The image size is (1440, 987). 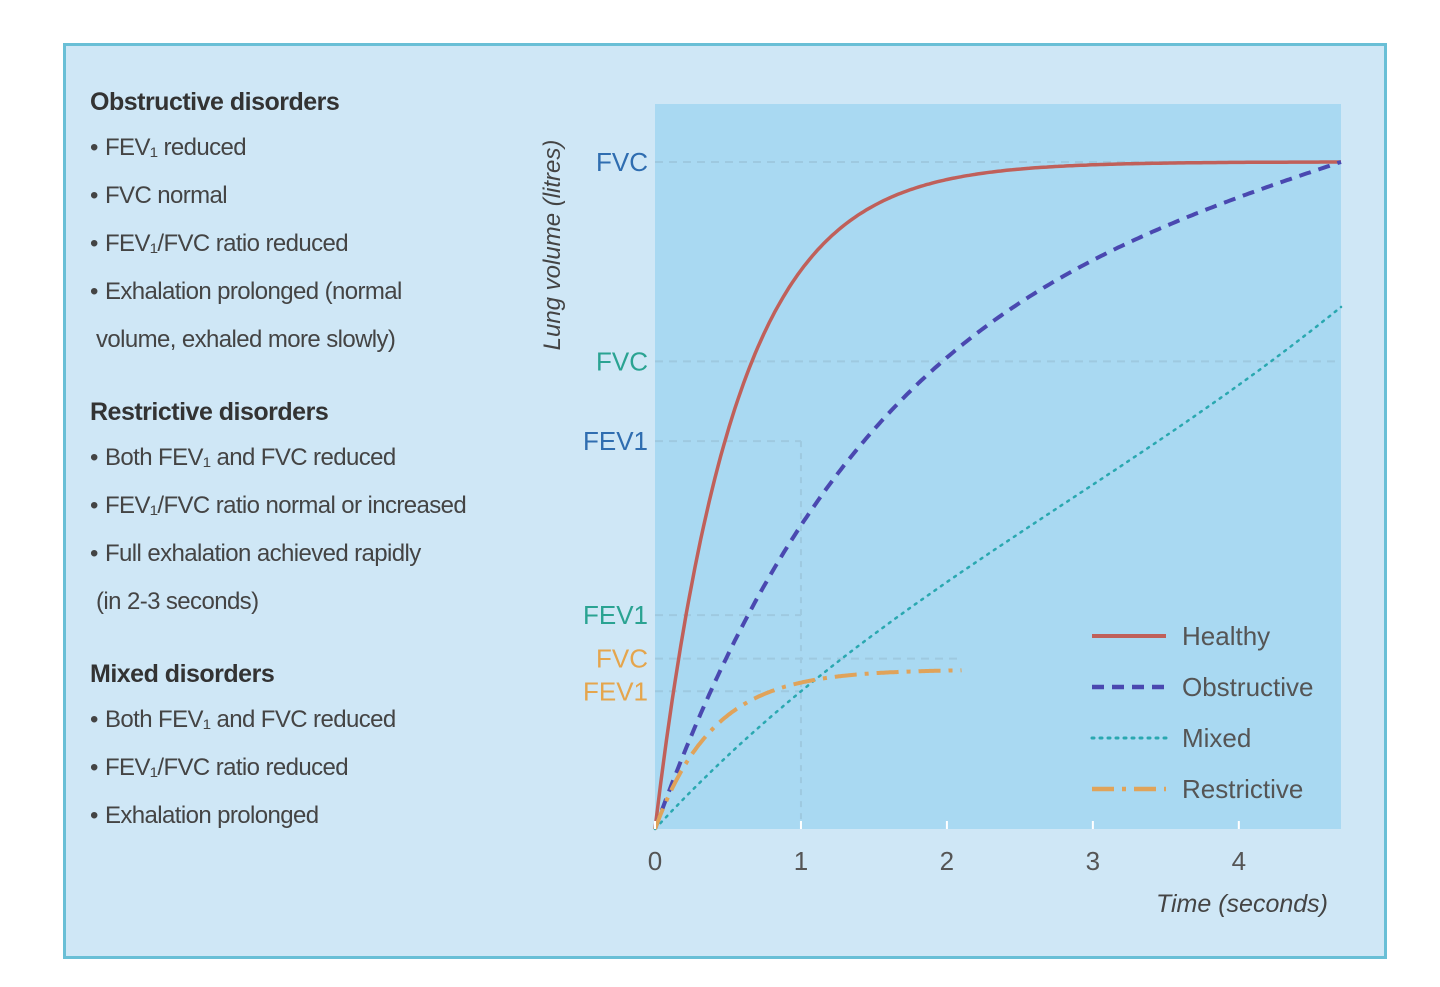 What do you see at coordinates (552, 245) in the screenshot?
I see `y-axis-label: Lung volume (litres)` at bounding box center [552, 245].